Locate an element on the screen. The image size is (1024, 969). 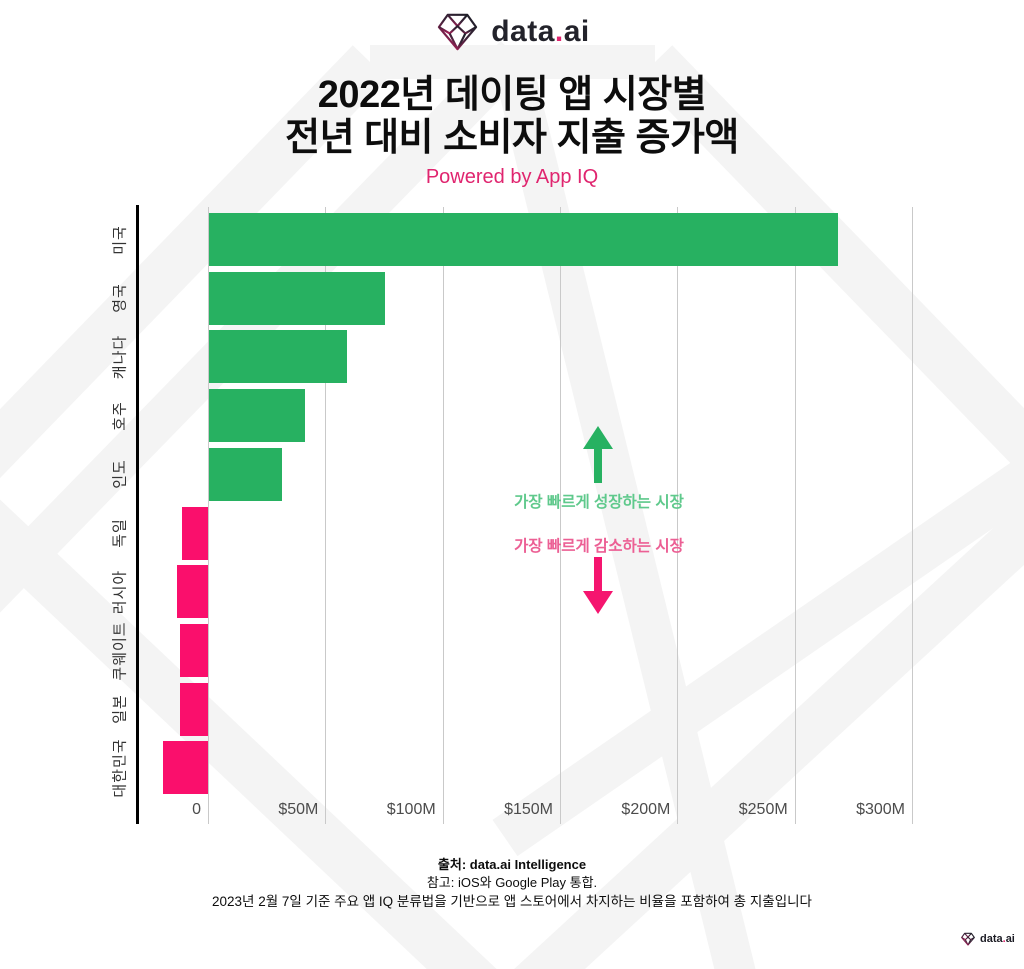
x-tick-label: $200M is located at coordinates (646, 809).